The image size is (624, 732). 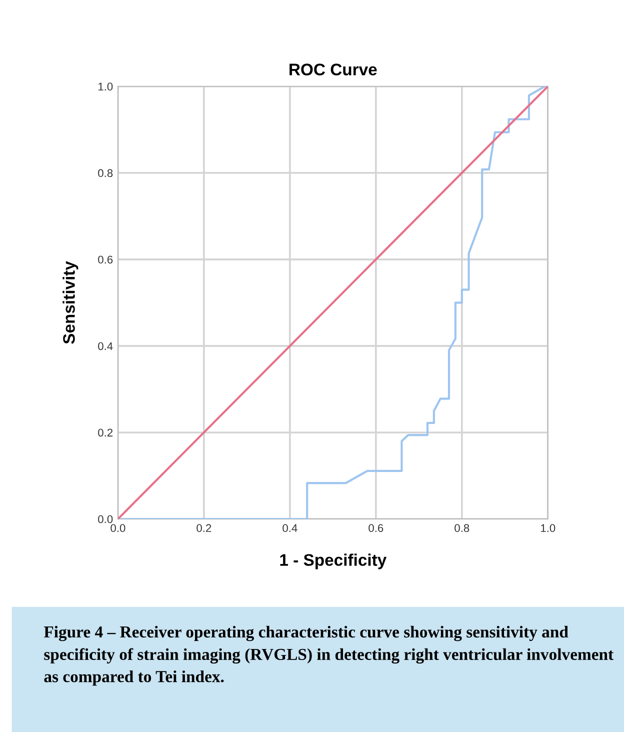 What do you see at coordinates (376, 528) in the screenshot?
I see `x-tick-label: 0.6` at bounding box center [376, 528].